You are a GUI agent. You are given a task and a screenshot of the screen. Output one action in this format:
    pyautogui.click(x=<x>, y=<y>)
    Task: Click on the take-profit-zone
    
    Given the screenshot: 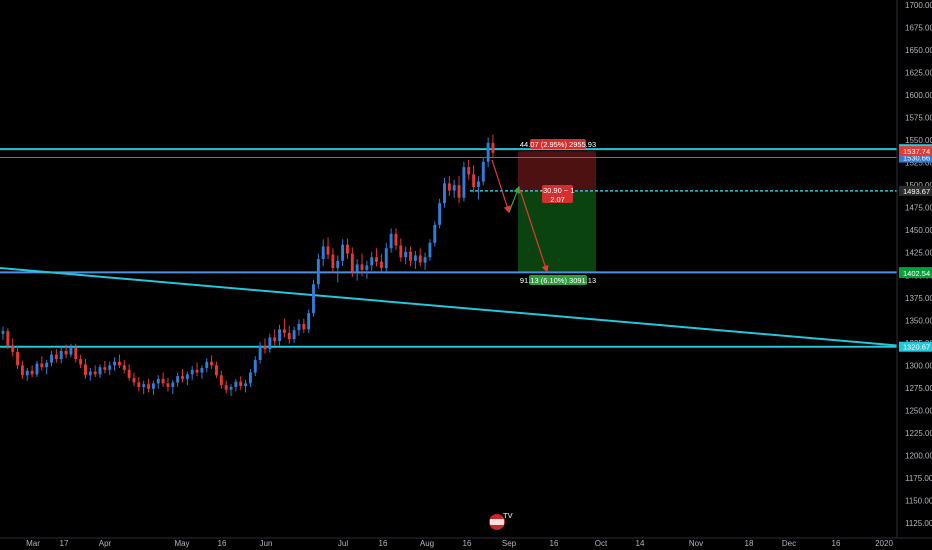 What is the action you would take?
    pyautogui.click(x=557, y=231)
    